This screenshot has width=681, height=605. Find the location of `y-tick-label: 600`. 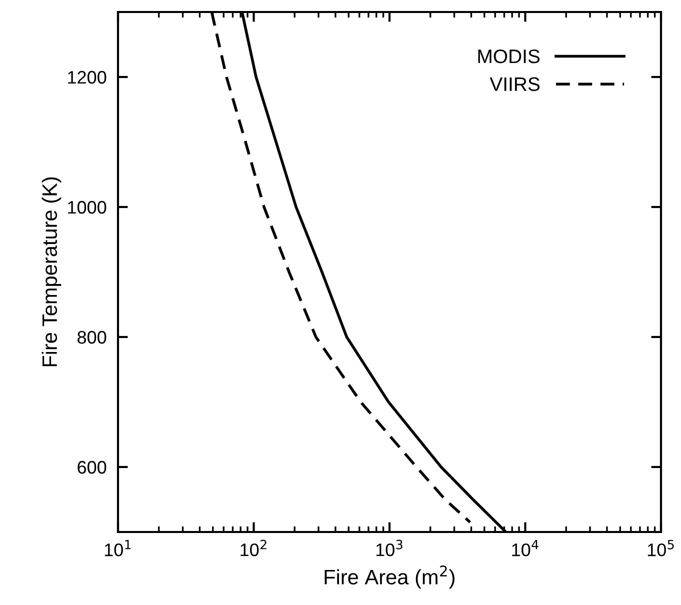

y-tick-label: 600 is located at coordinates (92, 467).